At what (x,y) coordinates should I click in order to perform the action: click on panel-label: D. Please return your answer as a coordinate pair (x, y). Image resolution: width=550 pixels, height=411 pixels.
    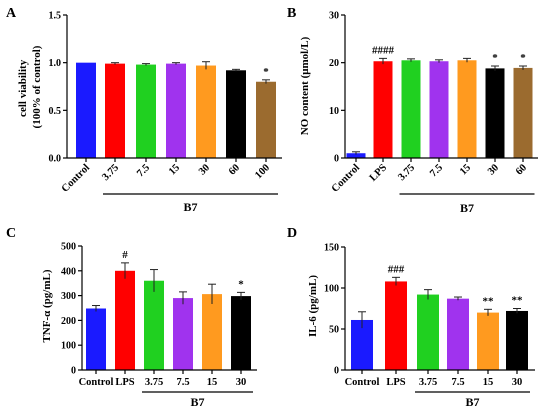
    Looking at the image, I should click on (292, 233).